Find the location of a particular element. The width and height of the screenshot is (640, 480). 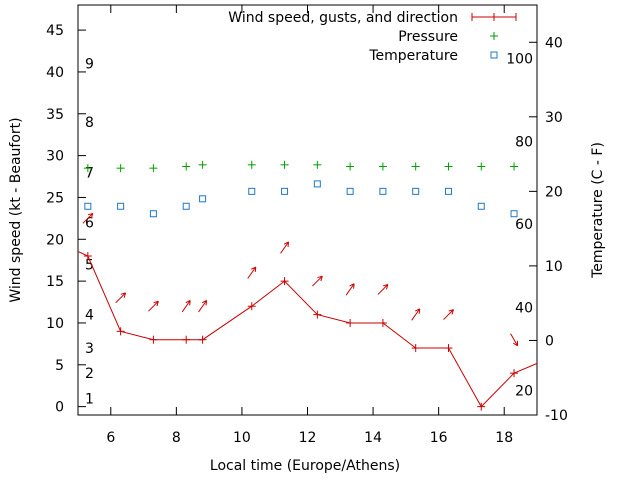

x-tick-label: 8 is located at coordinates (176, 438).